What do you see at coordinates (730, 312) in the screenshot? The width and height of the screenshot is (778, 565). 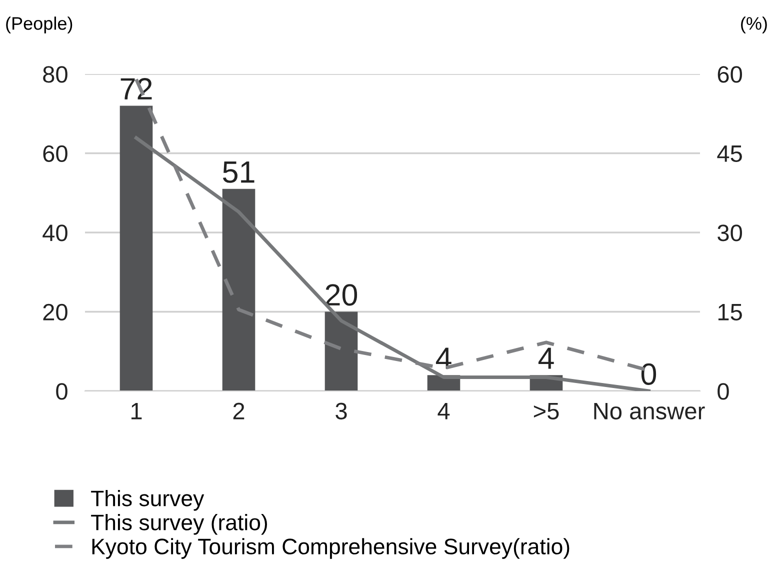 I see `y2-tick-label: 15` at bounding box center [730, 312].